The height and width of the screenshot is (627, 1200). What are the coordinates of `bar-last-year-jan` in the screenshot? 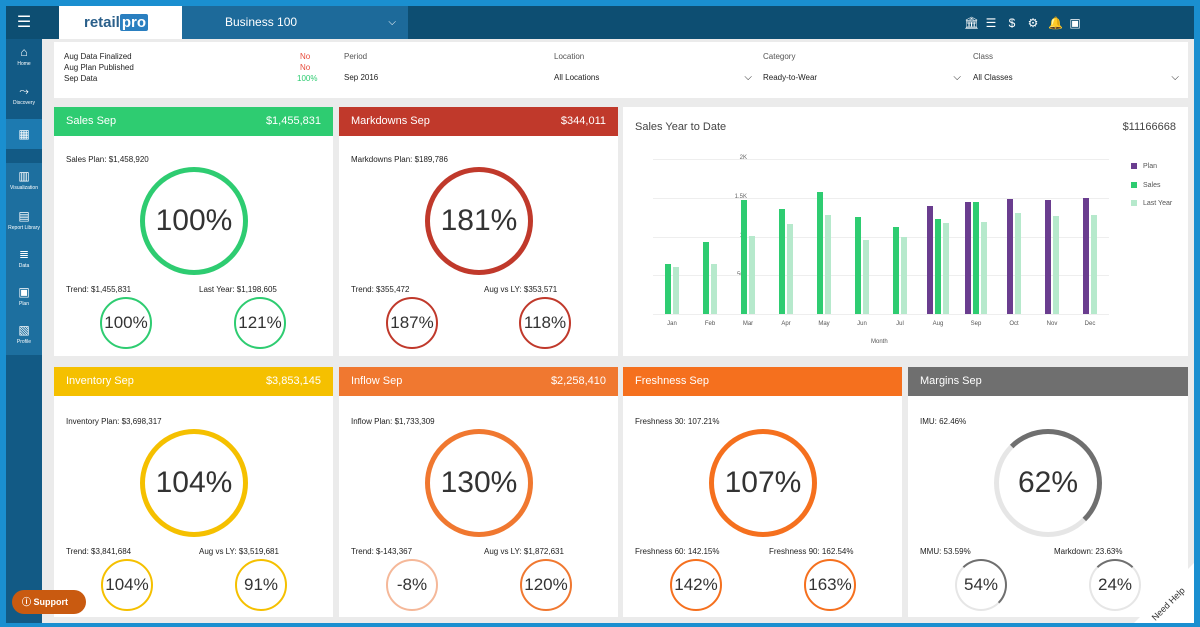 It's located at (676, 290).